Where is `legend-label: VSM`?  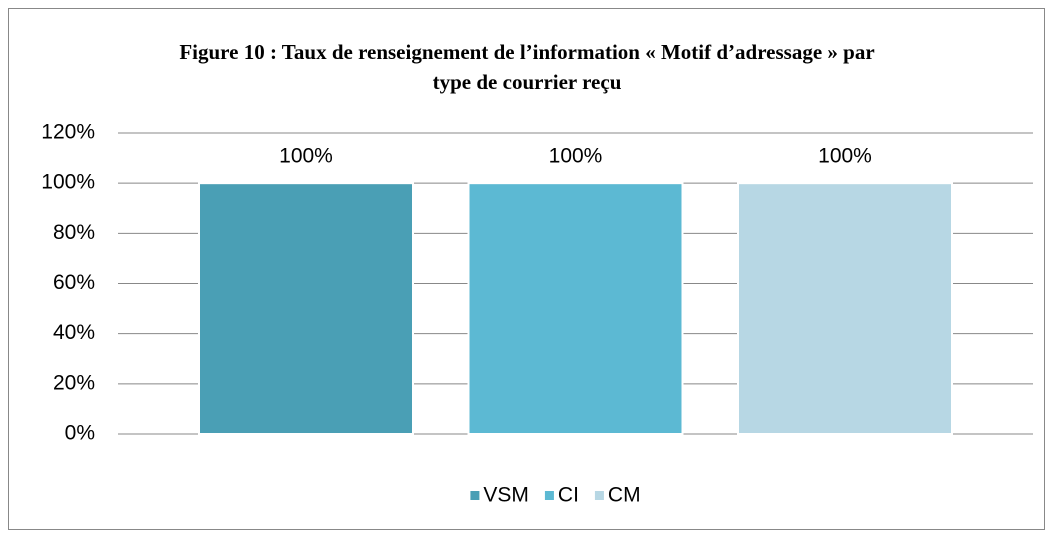
legend-label: VSM is located at coordinates (506, 495).